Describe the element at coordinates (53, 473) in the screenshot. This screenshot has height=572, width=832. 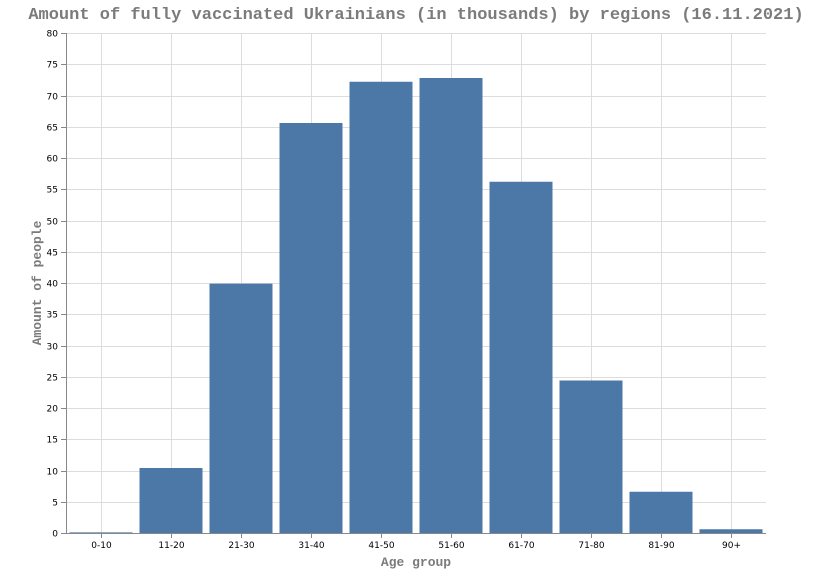
I see `y-tick-label: 10` at that location.